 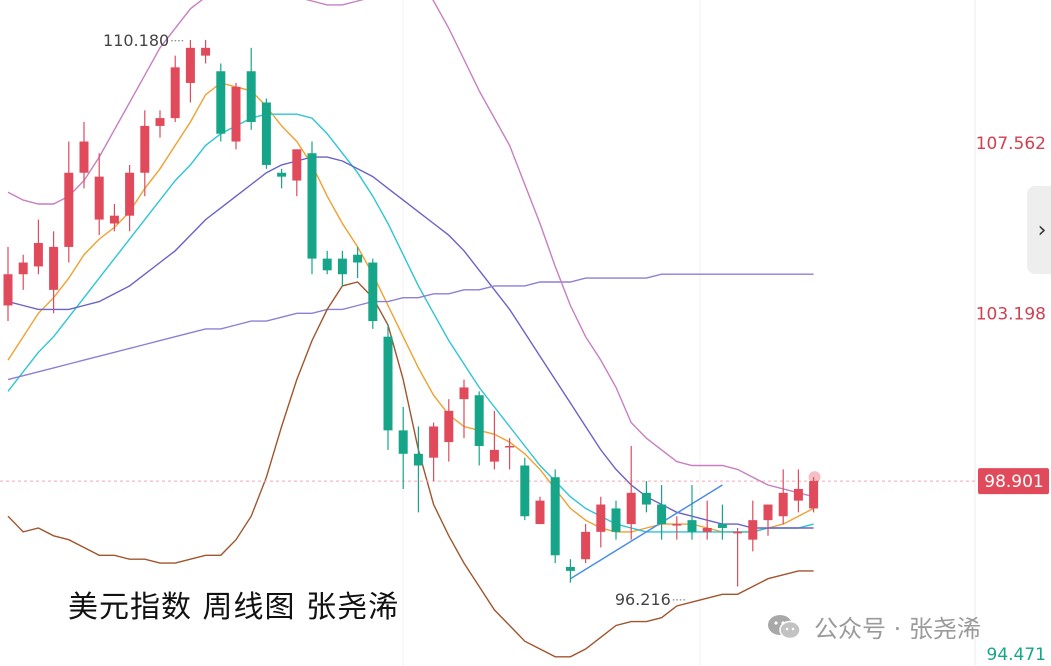 I want to click on watermark: 公众号 · 张尧浠, so click(x=873, y=626).